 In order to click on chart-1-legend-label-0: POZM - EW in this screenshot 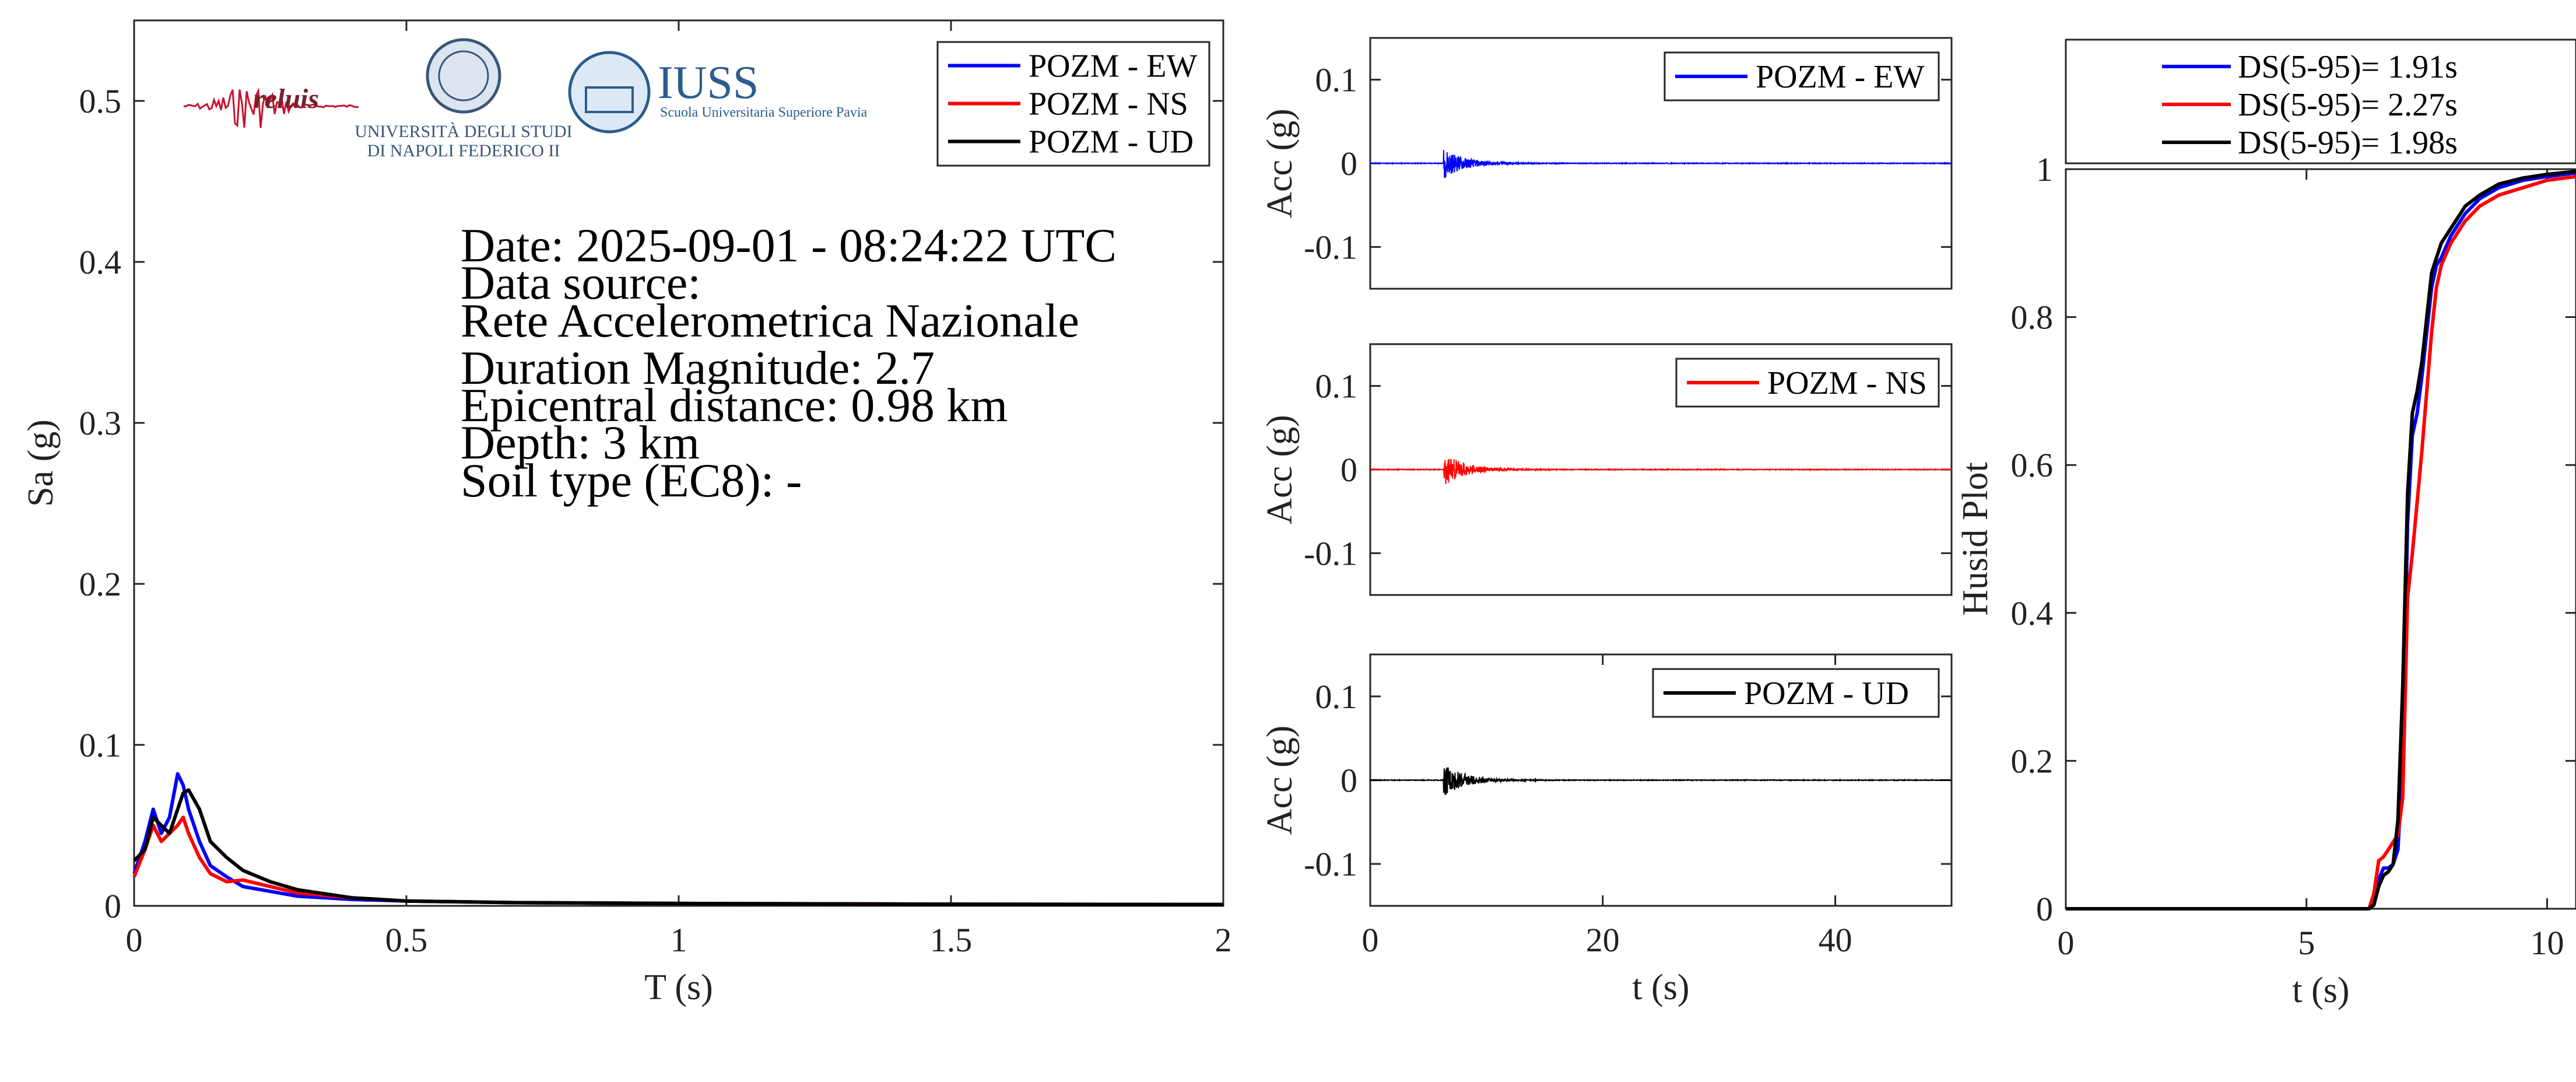, I will do `click(1840, 77)`.